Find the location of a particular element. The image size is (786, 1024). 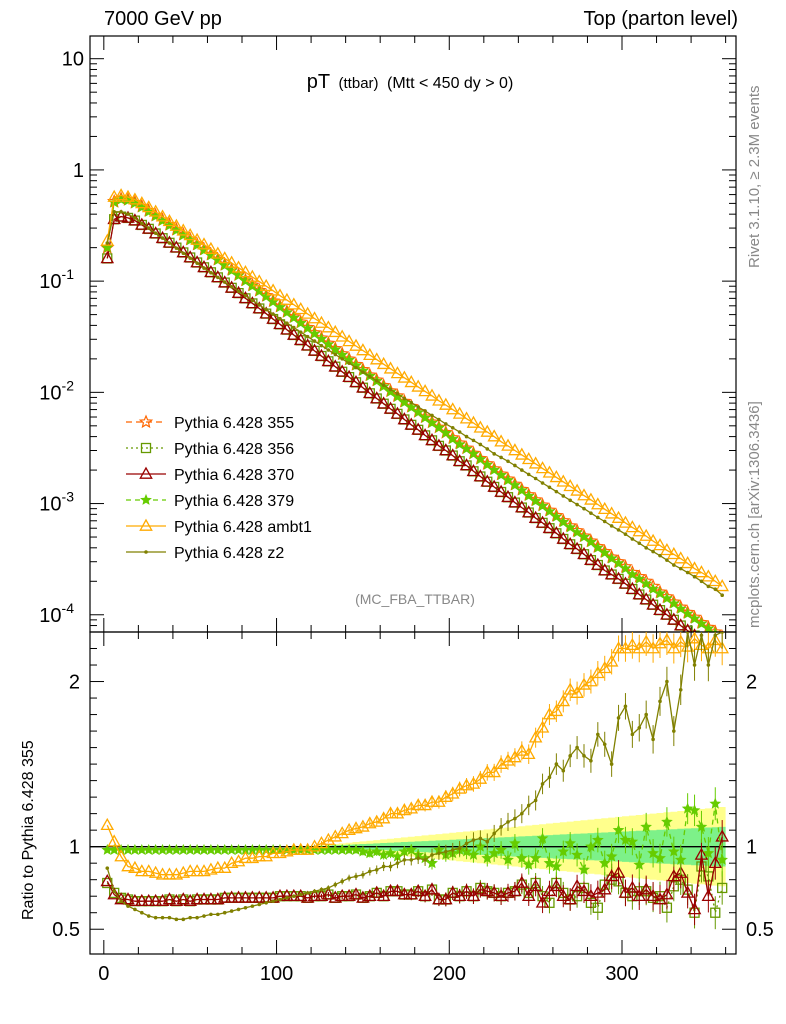

ratio-y-tick-label-right: 0.5 is located at coordinates (760, 930).